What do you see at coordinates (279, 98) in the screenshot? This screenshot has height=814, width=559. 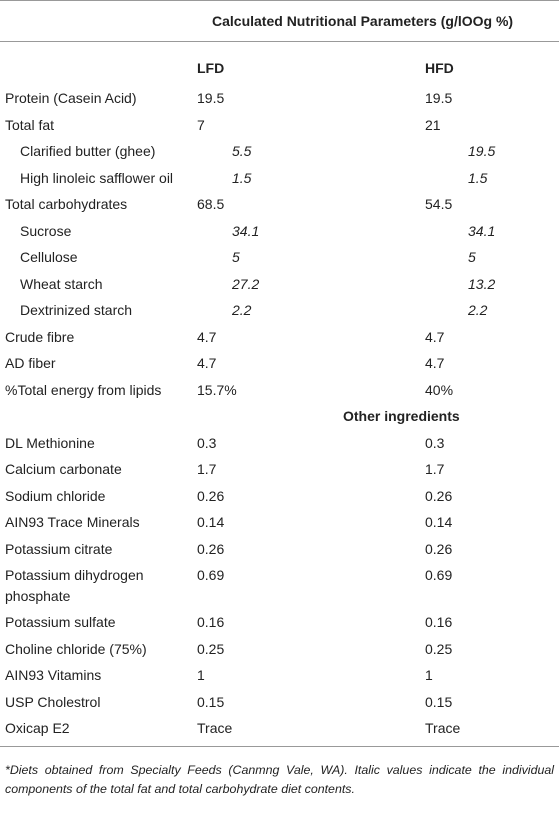 I see `table-row: Protein (Casein Acid) 19.5 19.5` at bounding box center [279, 98].